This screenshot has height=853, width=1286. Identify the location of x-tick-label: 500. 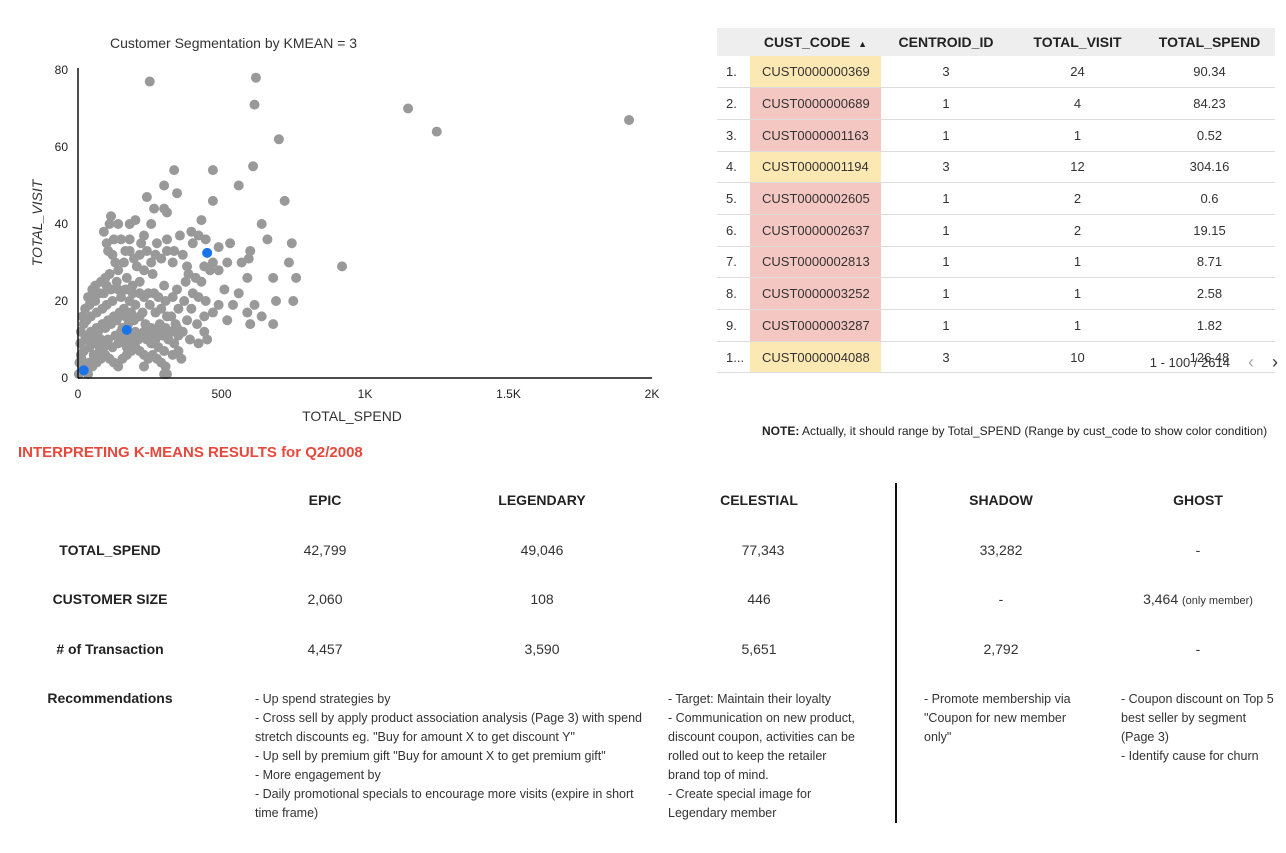
(221, 394).